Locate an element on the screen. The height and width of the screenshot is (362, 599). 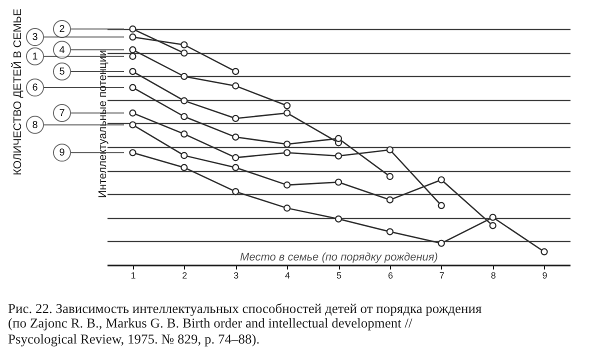
legend-label: 4 is located at coordinates (62, 50).